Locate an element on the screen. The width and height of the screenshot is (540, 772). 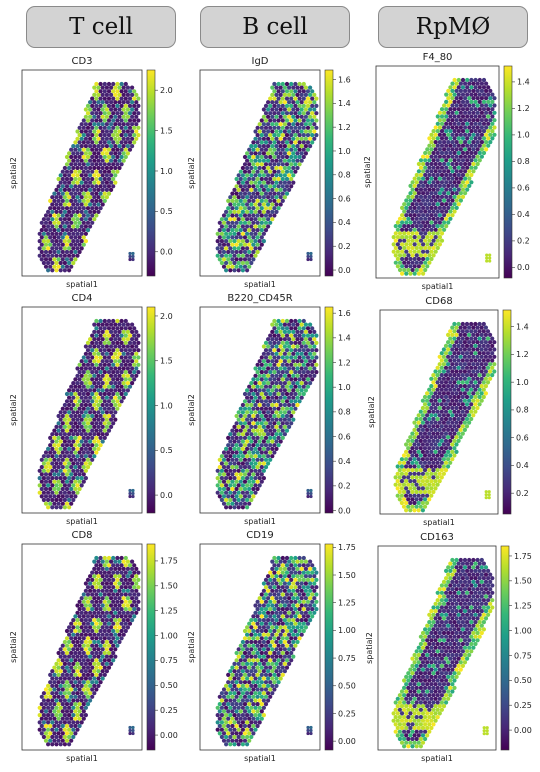
colorbar is located at coordinates (507, 412).